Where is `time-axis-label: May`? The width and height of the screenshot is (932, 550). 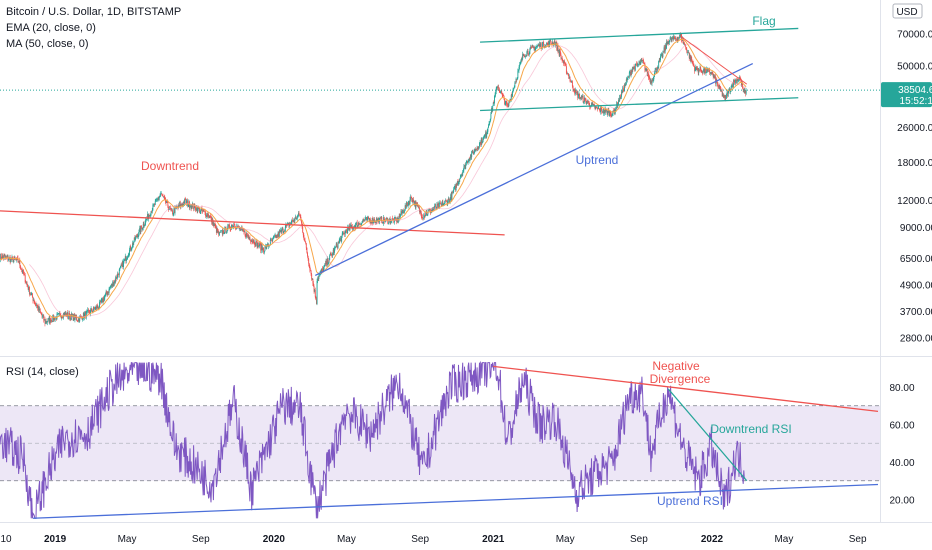
time-axis-label: May is located at coordinates (127, 539).